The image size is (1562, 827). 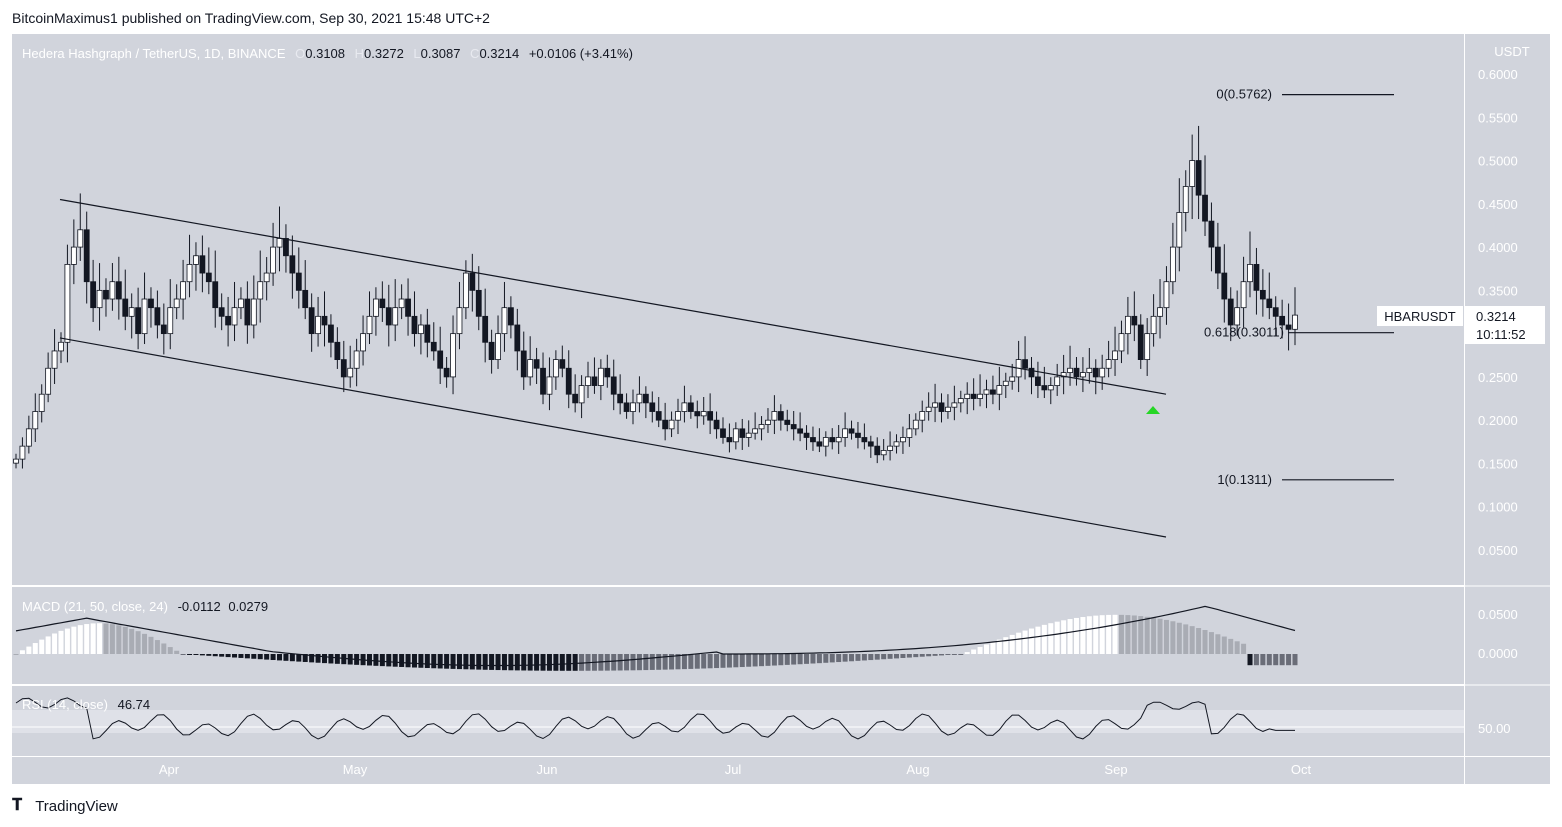 I want to click on macd-pane, so click(x=738, y=635).